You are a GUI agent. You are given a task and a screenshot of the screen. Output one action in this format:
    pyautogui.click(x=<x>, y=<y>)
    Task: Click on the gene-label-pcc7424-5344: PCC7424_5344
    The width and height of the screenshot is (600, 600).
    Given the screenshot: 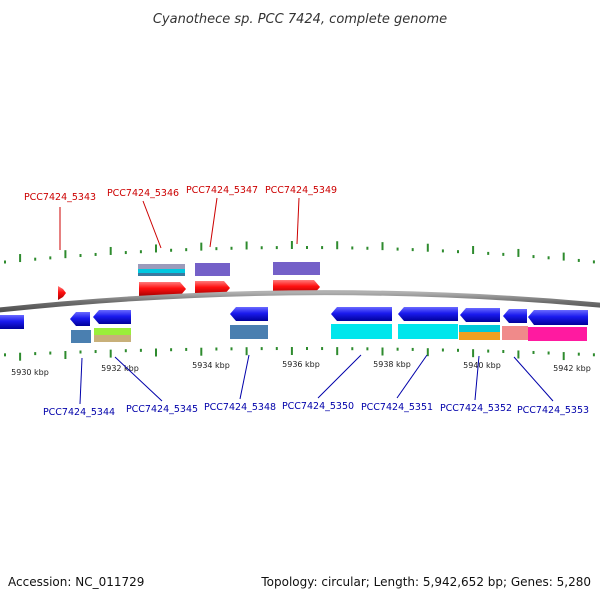 What is the action you would take?
    pyautogui.click(x=79, y=412)
    